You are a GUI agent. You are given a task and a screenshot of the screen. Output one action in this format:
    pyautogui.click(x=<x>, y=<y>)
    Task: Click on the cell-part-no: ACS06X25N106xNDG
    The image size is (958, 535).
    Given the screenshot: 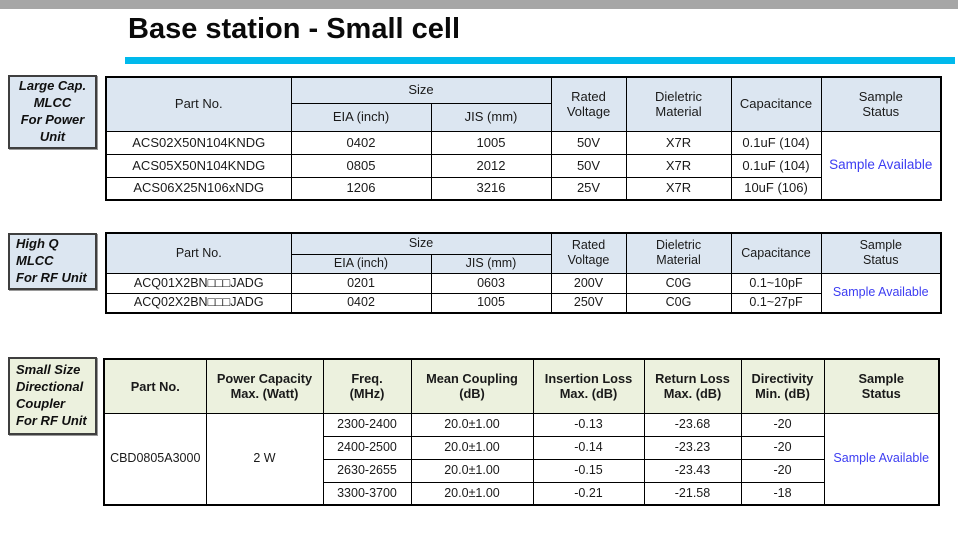 What is the action you would take?
    pyautogui.click(x=198, y=188)
    